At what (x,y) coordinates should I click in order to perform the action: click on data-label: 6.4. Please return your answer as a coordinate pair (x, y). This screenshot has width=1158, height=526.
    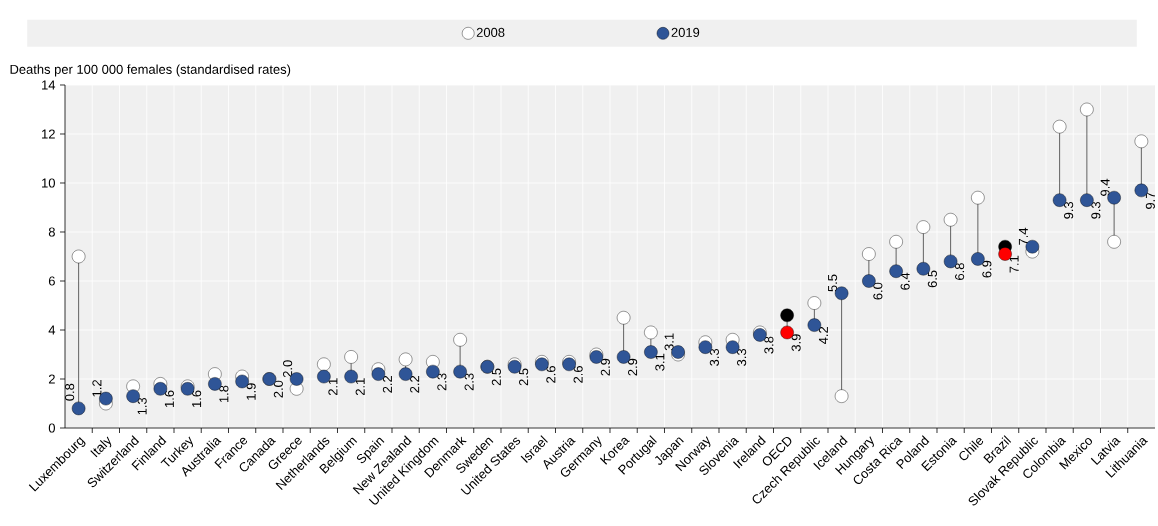
    Looking at the image, I should click on (905, 281).